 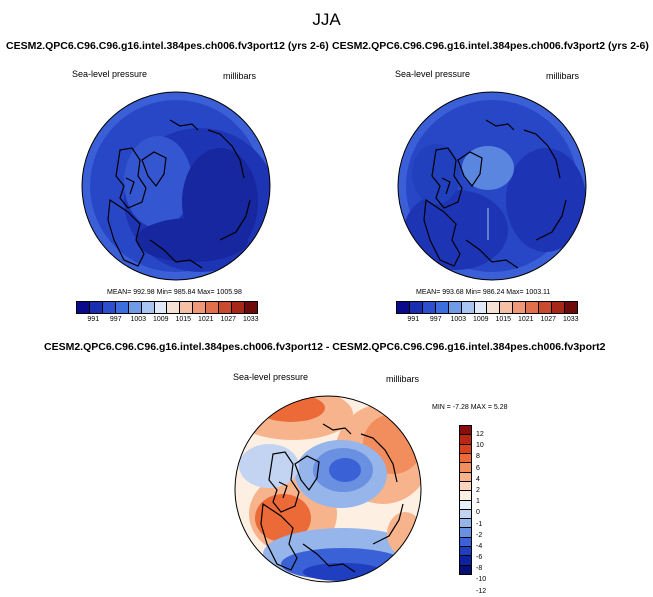 What do you see at coordinates (481, 513) in the screenshot?
I see `diff-panel-colorbar-labels: 12 10 8 6 4 2 1 0 -1 -2 -4 -6 -8 -10 -12` at bounding box center [481, 513].